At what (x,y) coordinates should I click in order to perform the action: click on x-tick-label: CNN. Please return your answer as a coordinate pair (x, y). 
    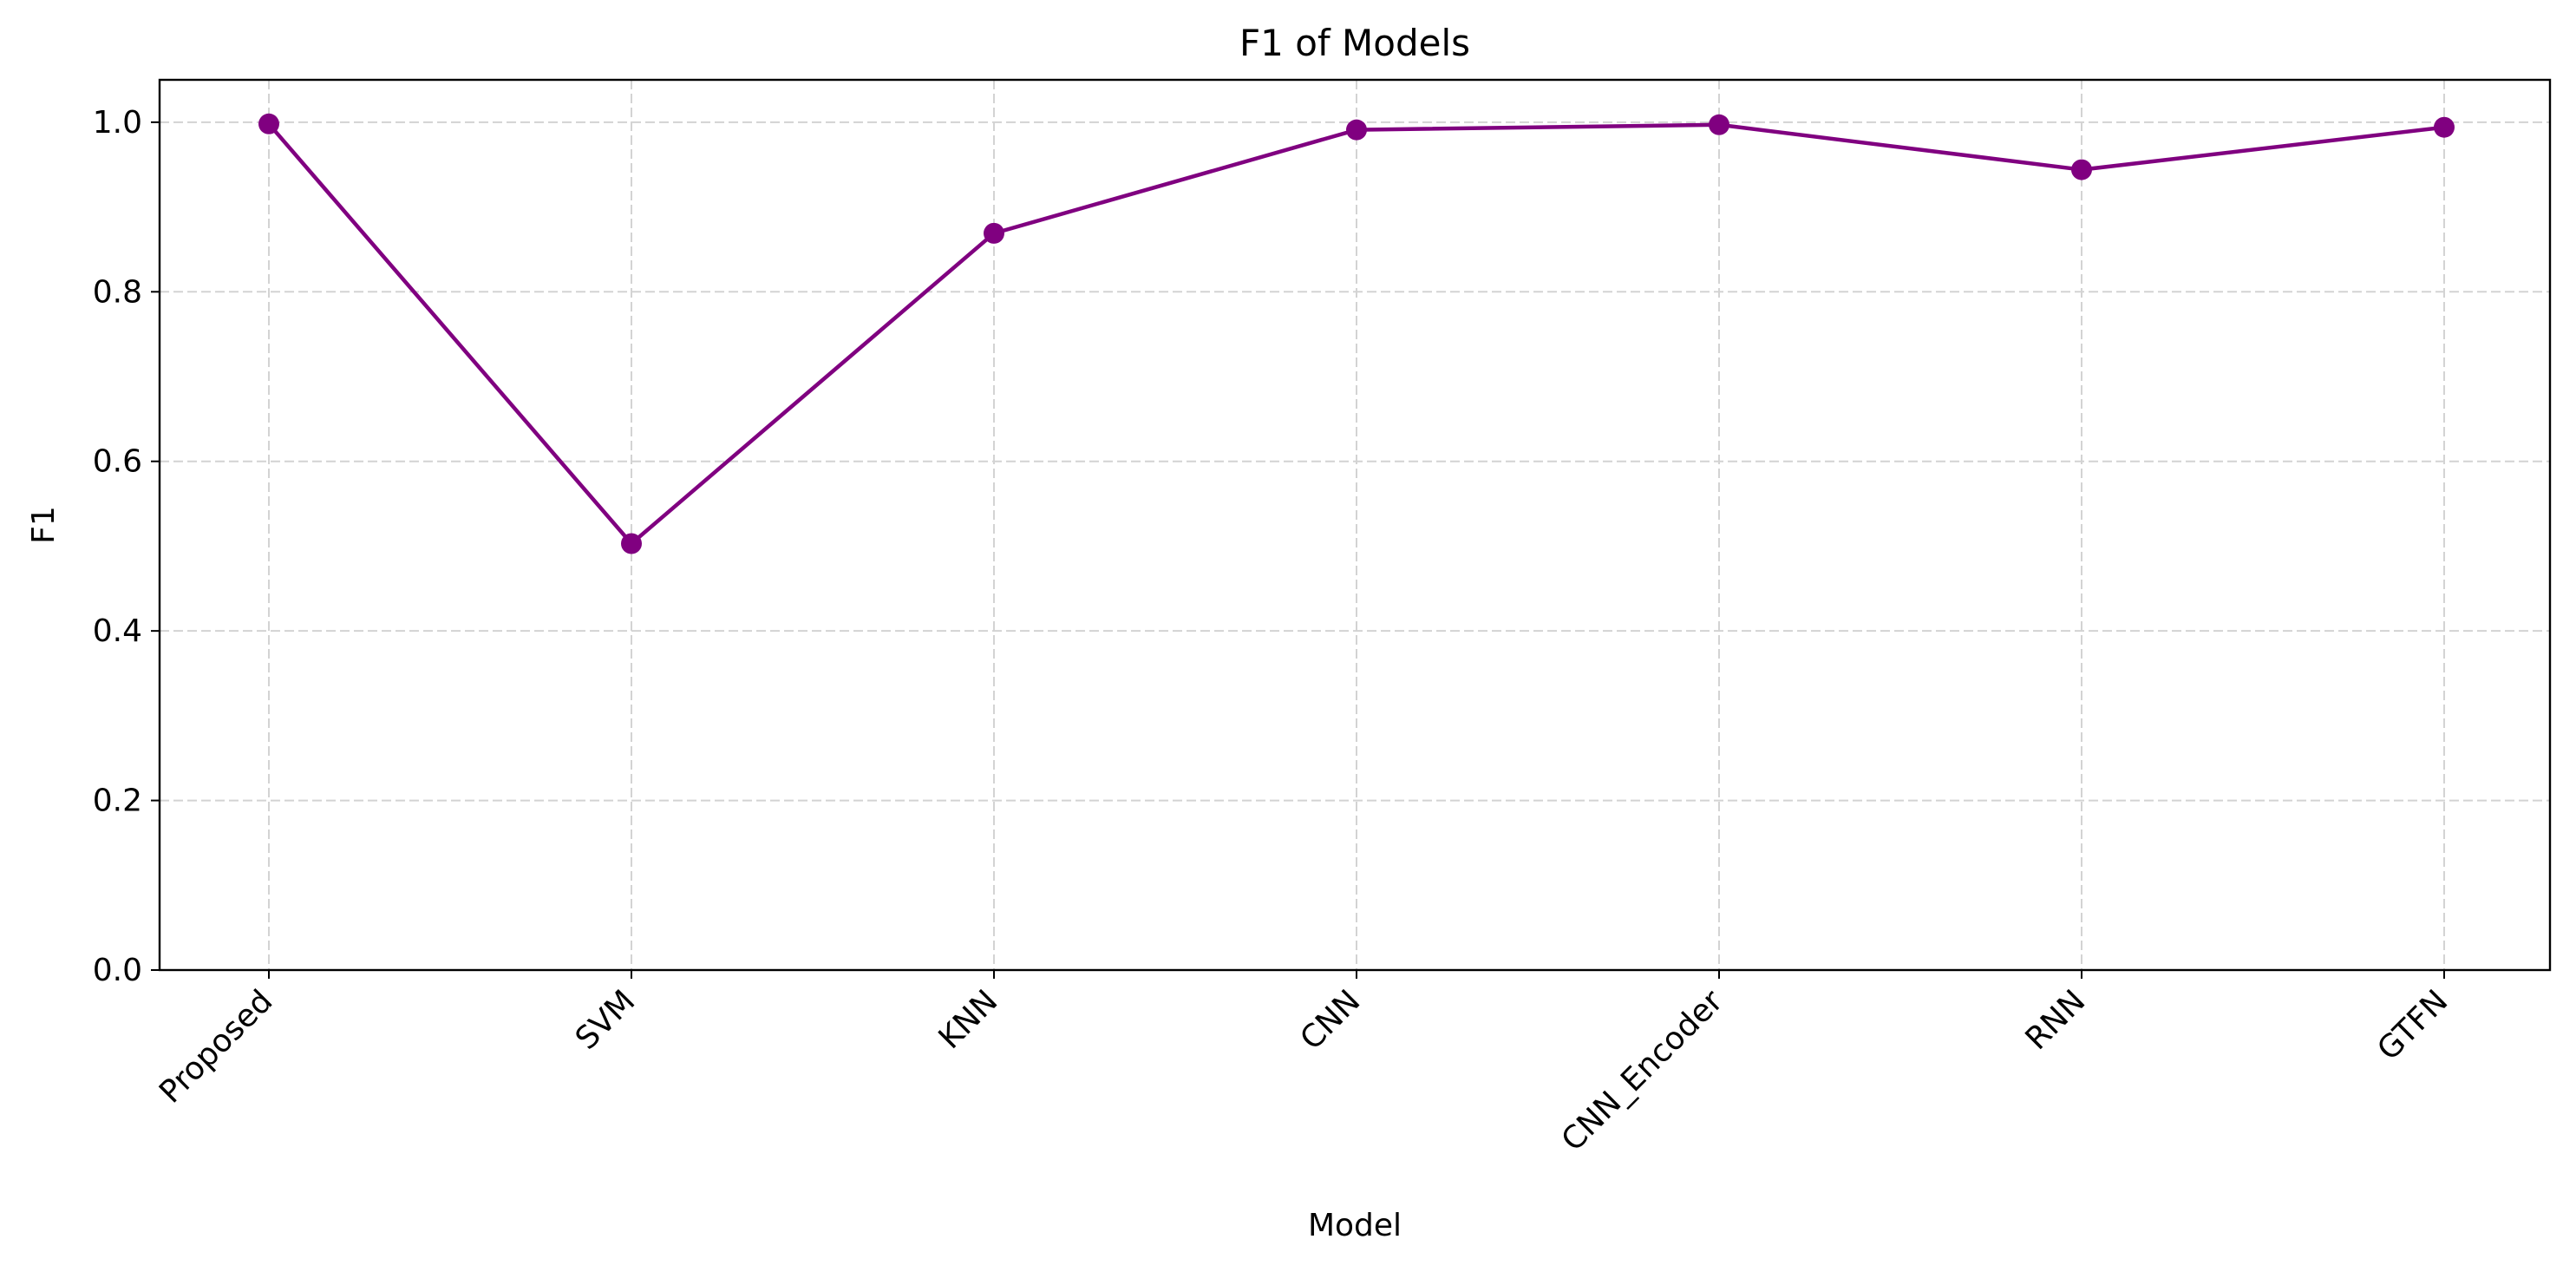
    Looking at the image, I should click on (1331, 1020).